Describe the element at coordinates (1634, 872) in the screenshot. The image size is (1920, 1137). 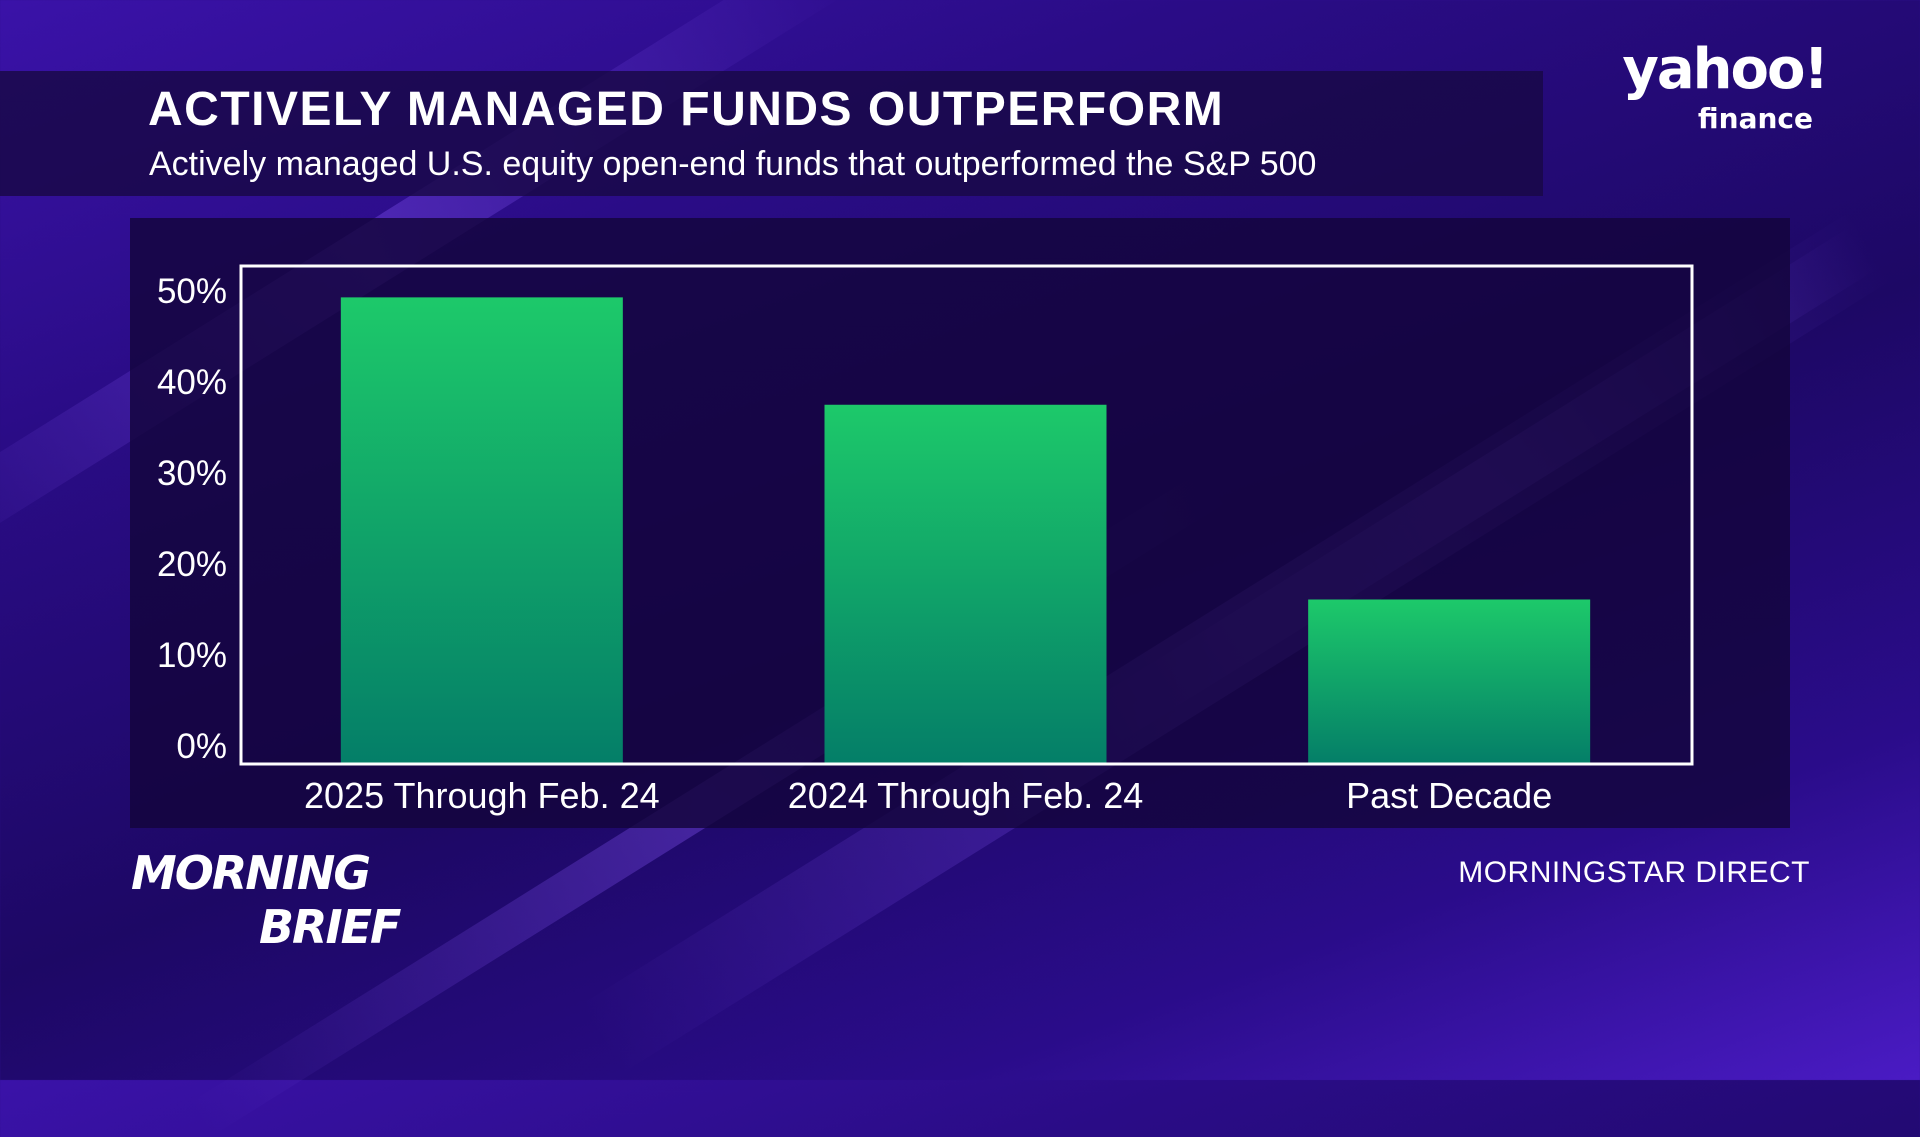
I see `source-label: MORNINGSTAR DIRECT` at that location.